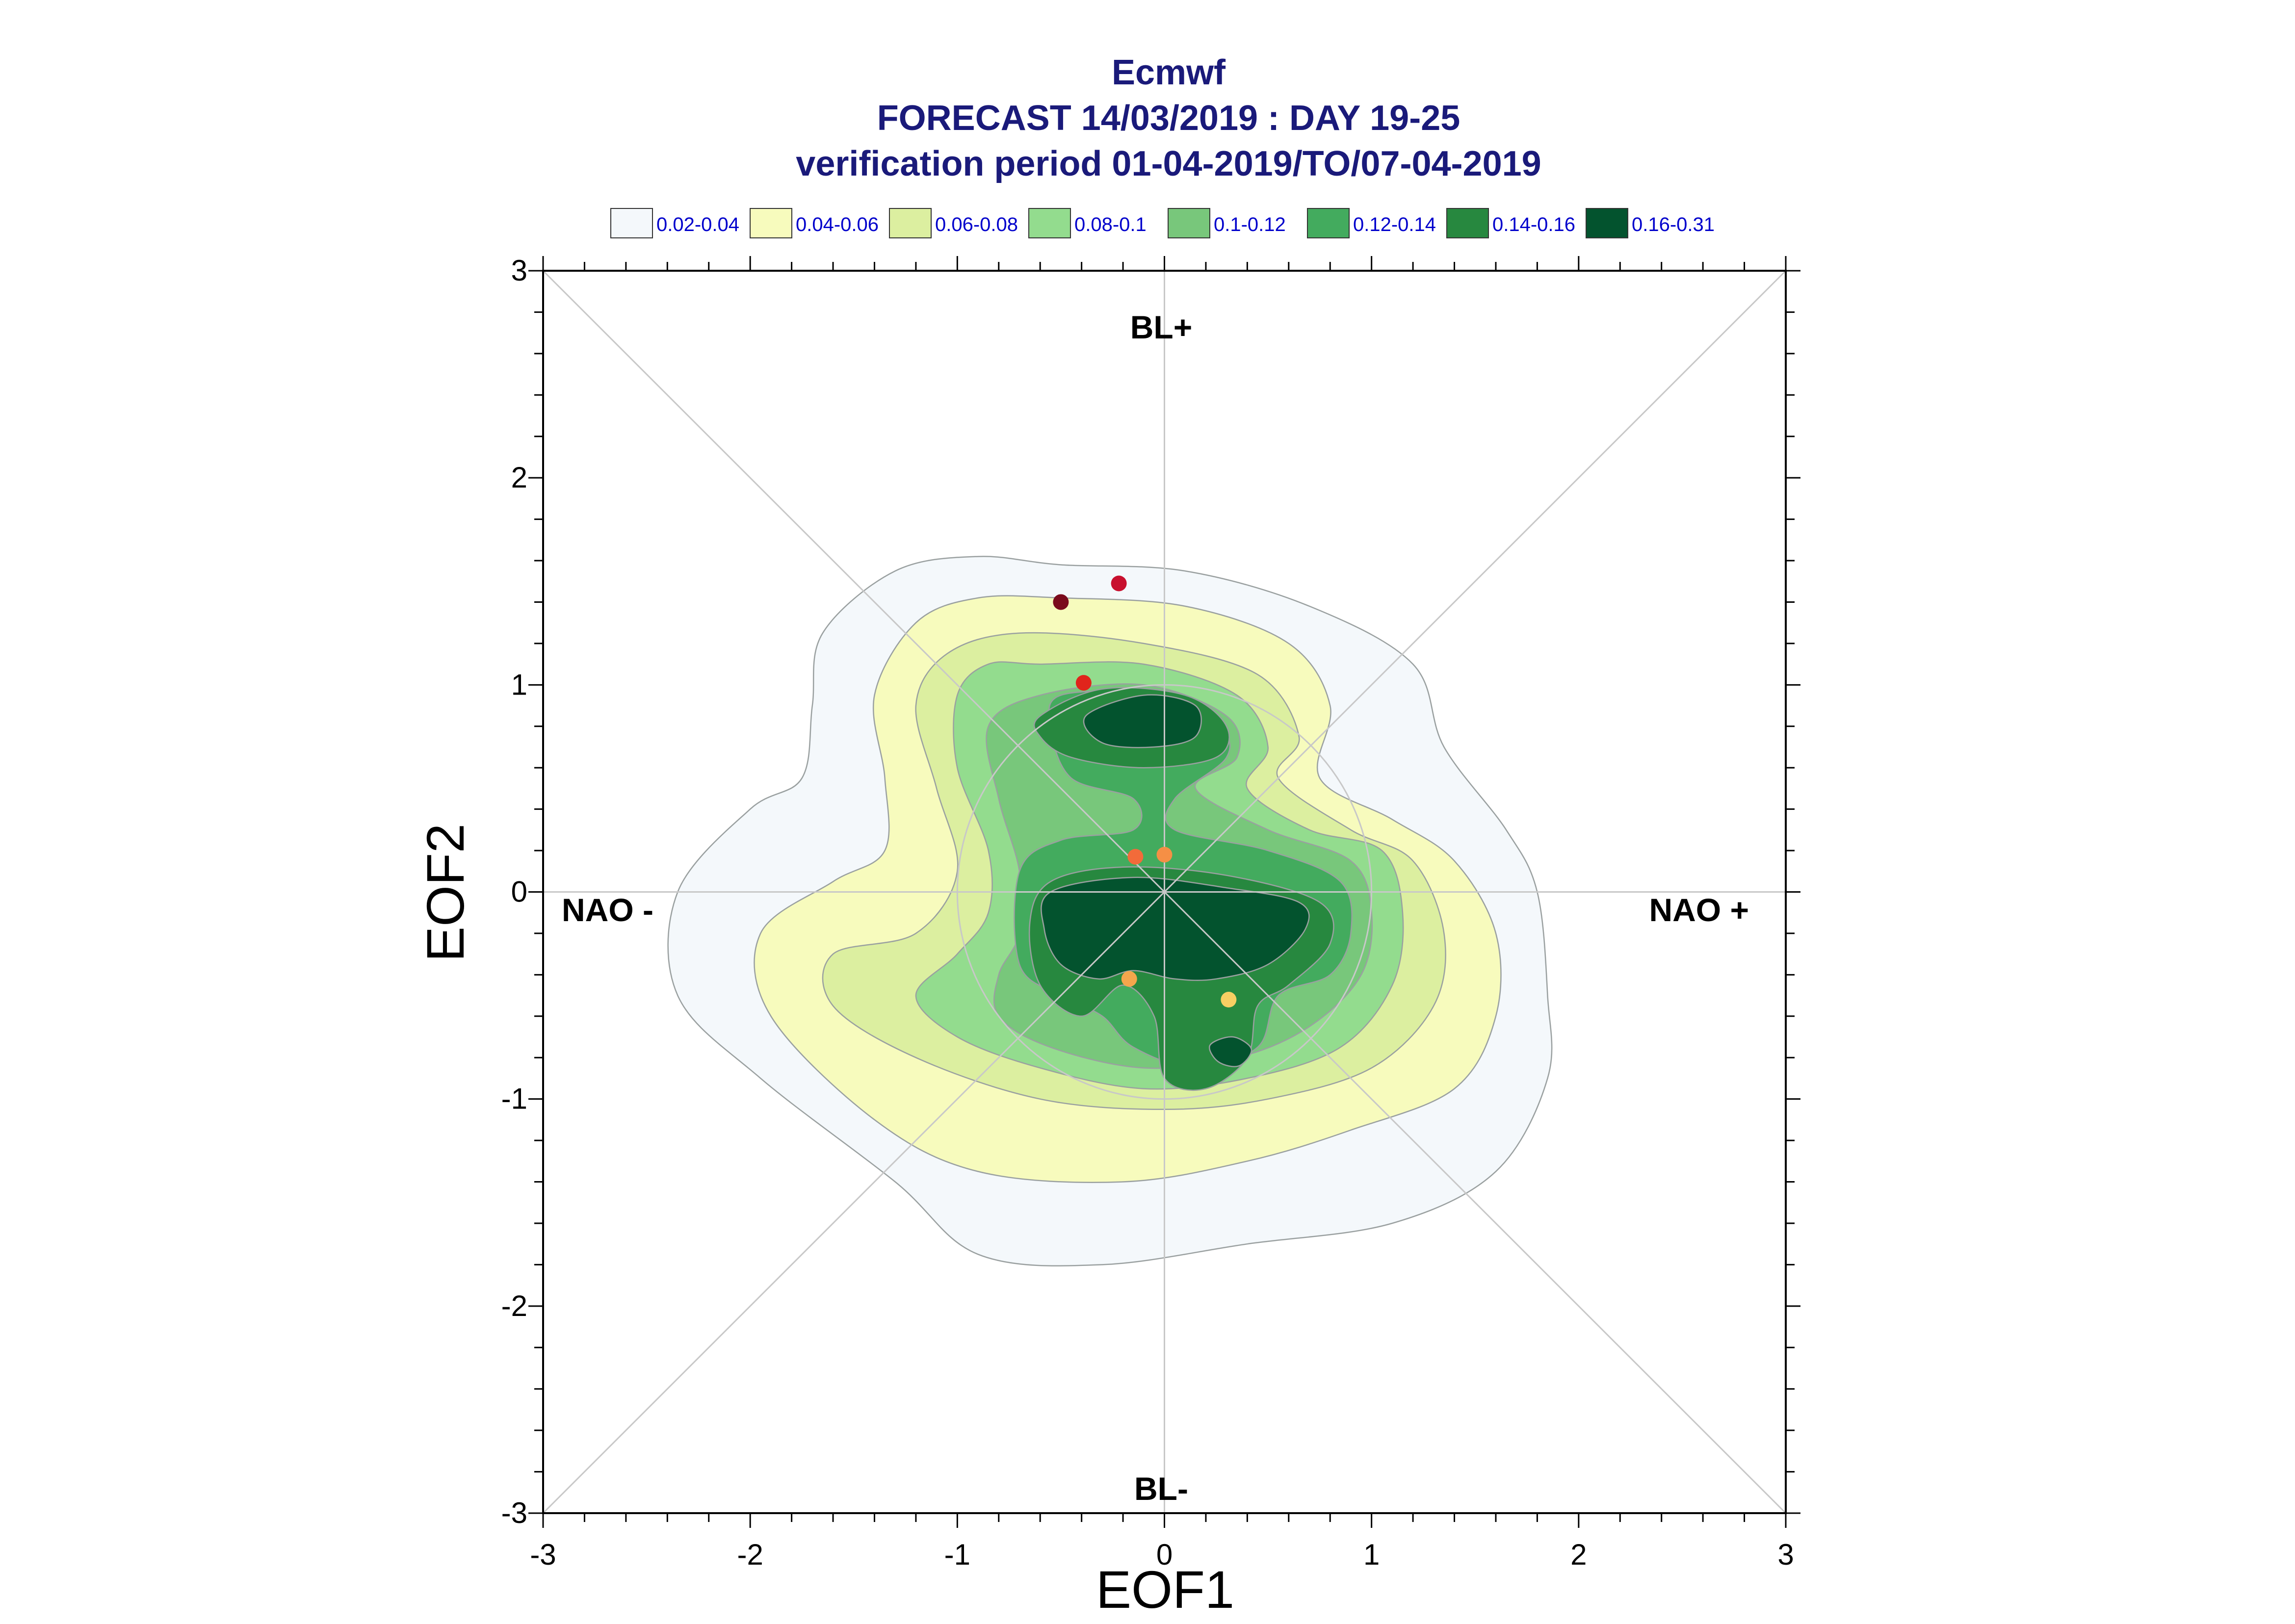  I want to click on legend-label: 0.12-0.14, so click(1394, 224).